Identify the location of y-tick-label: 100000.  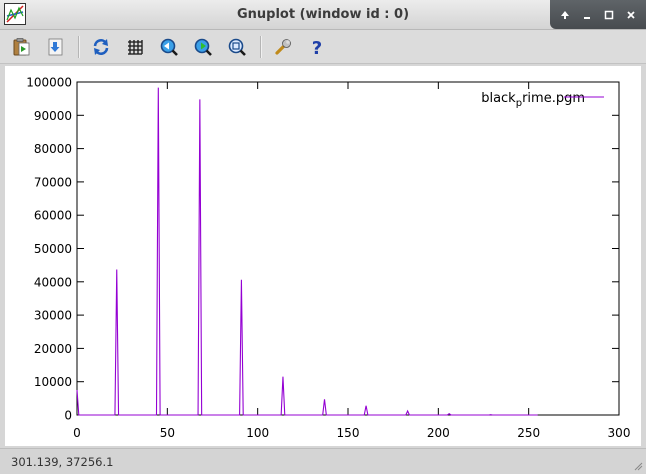
(49, 83).